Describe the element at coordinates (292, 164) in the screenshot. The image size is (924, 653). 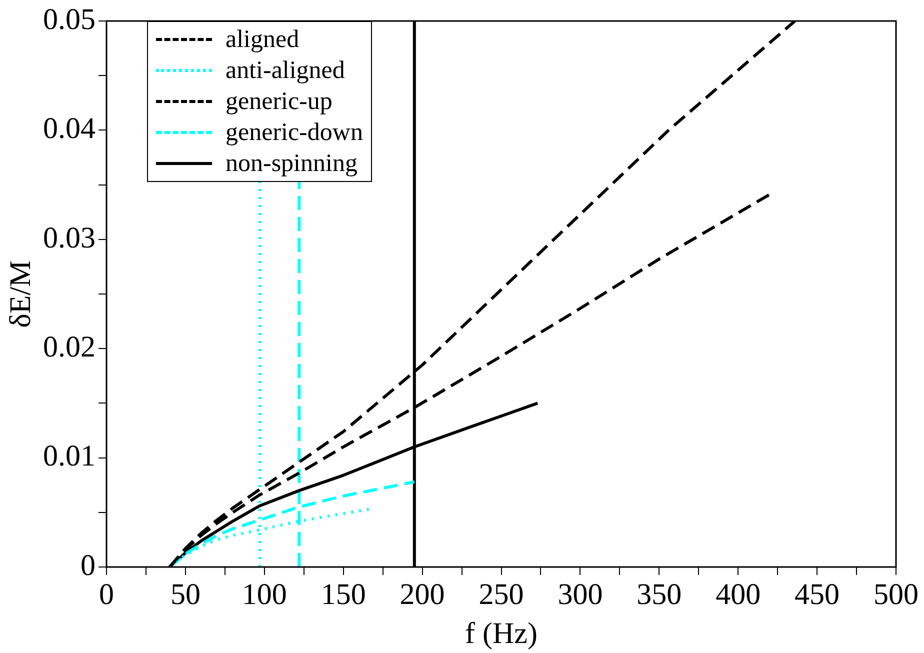
I see `legend-label: non-spinning` at that location.